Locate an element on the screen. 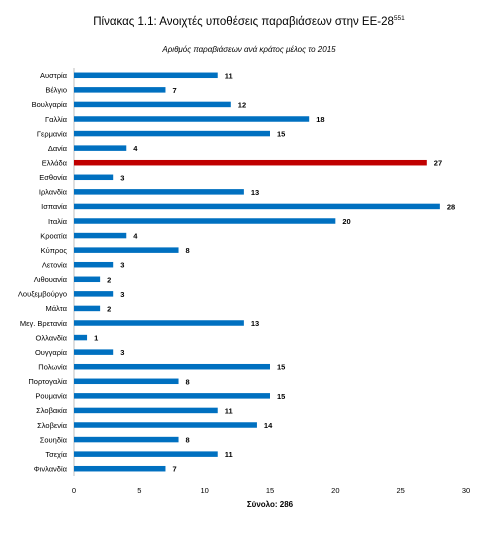 Image resolution: width=498 pixels, height=534 pixels. category-label: Ουγγαρία is located at coordinates (51, 352).